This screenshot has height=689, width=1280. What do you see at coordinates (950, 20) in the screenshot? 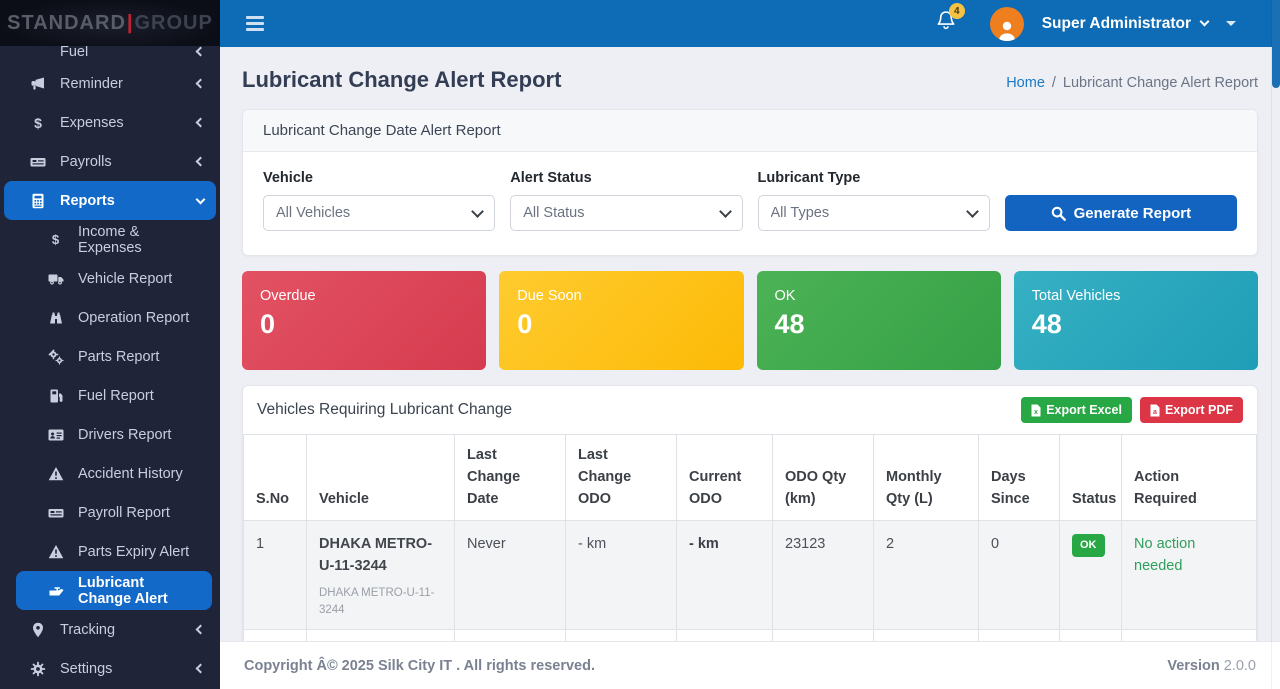
I see `notifications-button: 4` at bounding box center [950, 20].